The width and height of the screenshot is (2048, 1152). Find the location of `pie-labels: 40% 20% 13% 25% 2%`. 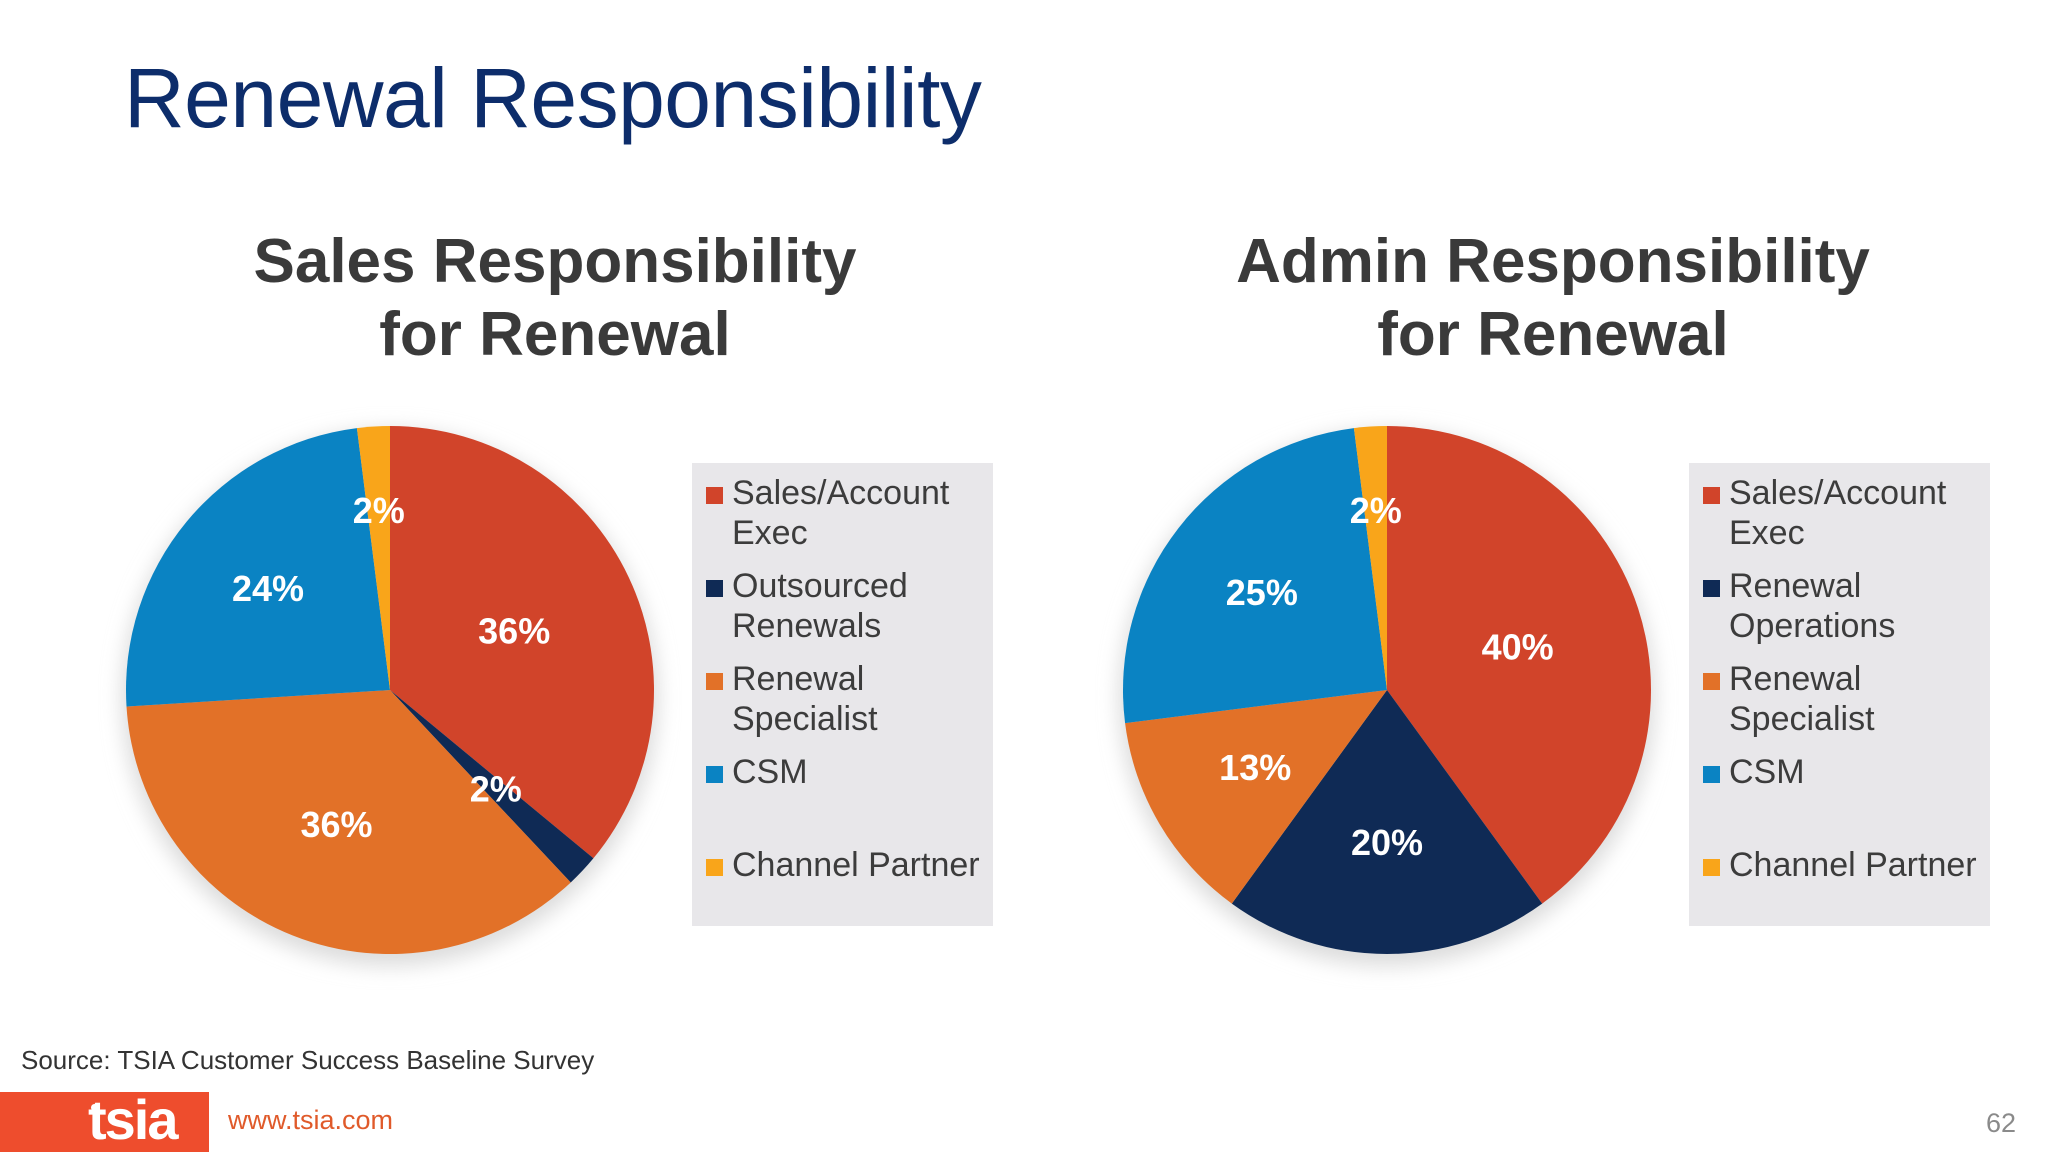

pie-labels: 40% 20% 13% 25% 2% is located at coordinates (1386, 676).